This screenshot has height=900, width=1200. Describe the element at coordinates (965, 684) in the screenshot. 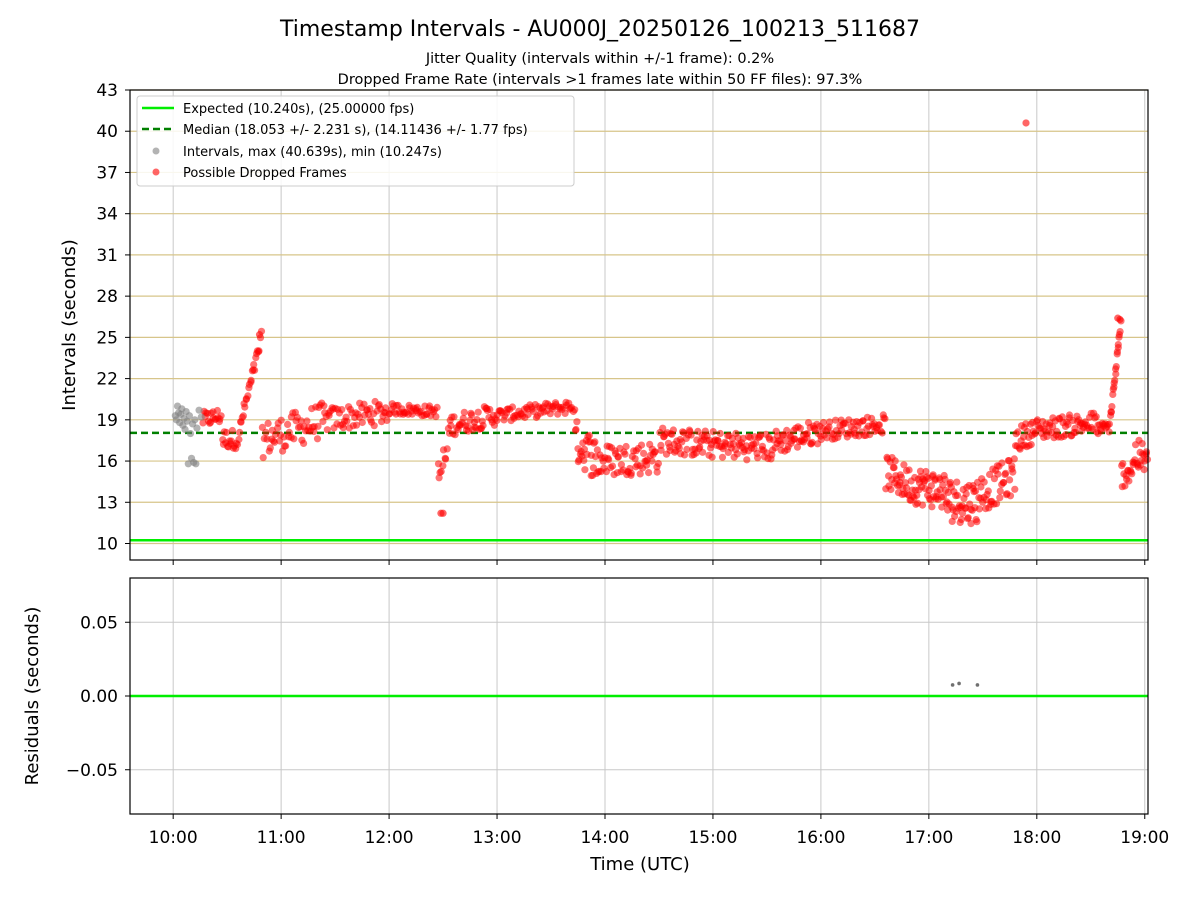

I see `bottom-data-points` at that location.